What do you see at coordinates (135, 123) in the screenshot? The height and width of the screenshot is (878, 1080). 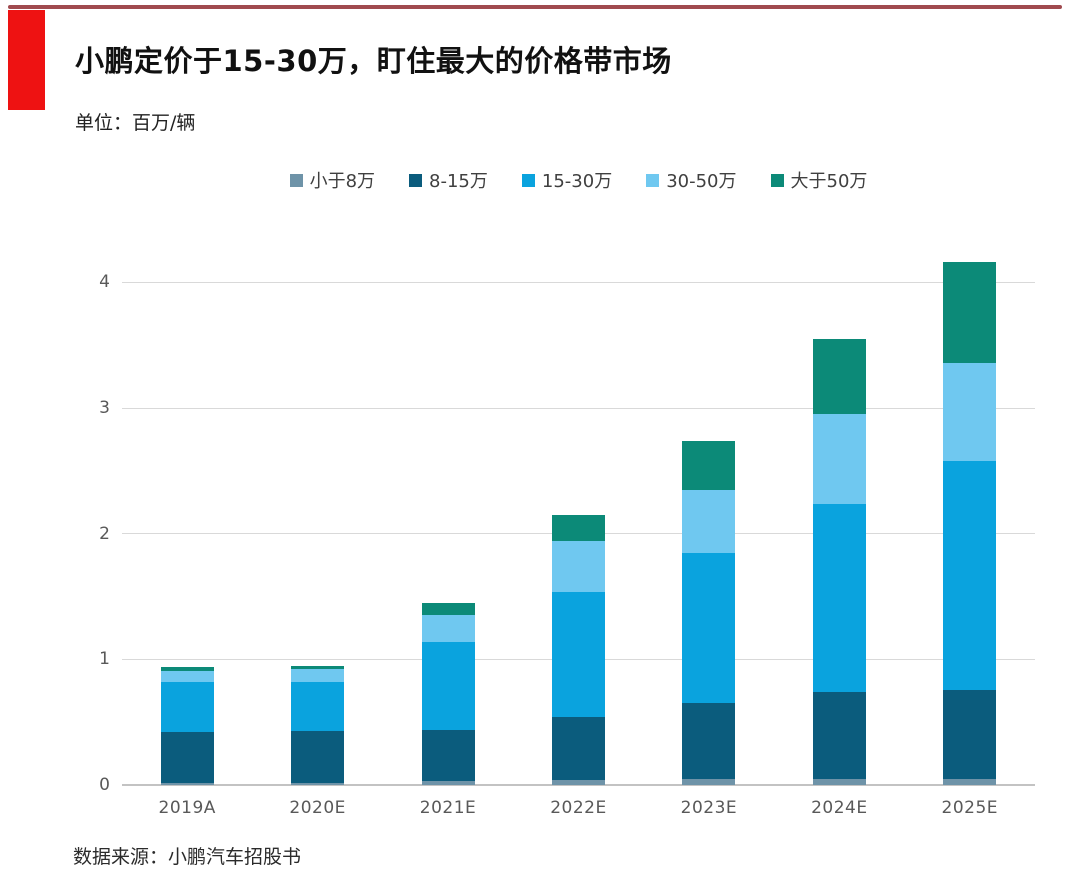 I see `unit-label: 单位：百万/辆` at bounding box center [135, 123].